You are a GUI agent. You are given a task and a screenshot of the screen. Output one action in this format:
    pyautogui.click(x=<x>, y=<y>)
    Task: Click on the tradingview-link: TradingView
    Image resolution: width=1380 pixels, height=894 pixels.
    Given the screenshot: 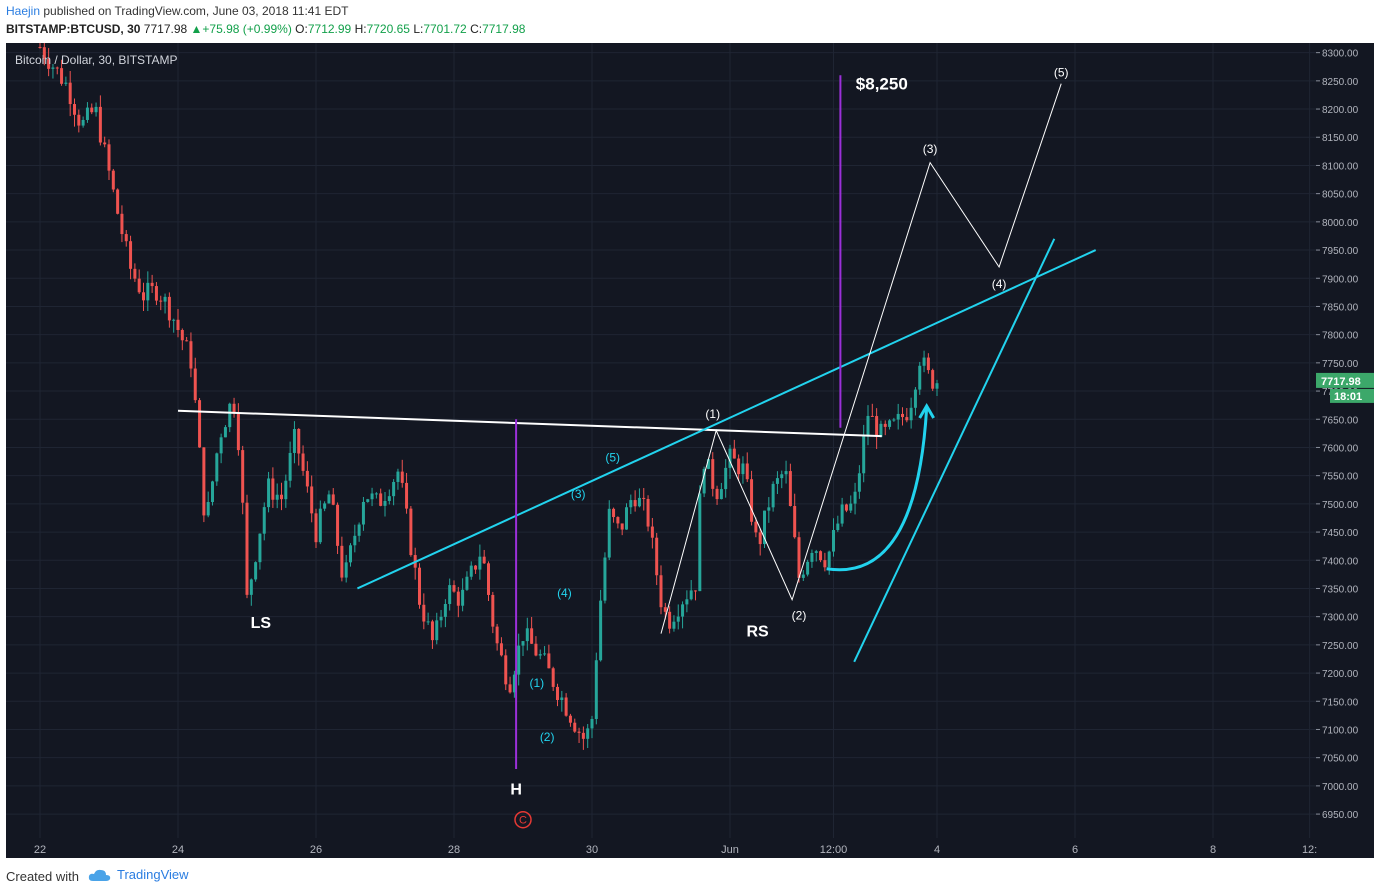 What is the action you would take?
    pyautogui.click(x=138, y=874)
    